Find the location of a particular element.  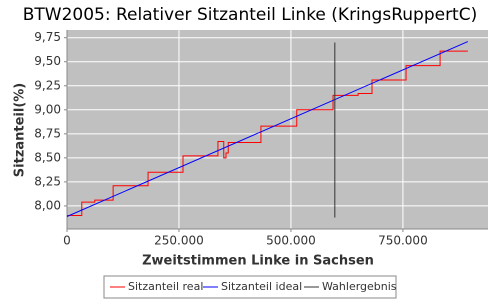

x-tick-label: 0 is located at coordinates (67, 241).